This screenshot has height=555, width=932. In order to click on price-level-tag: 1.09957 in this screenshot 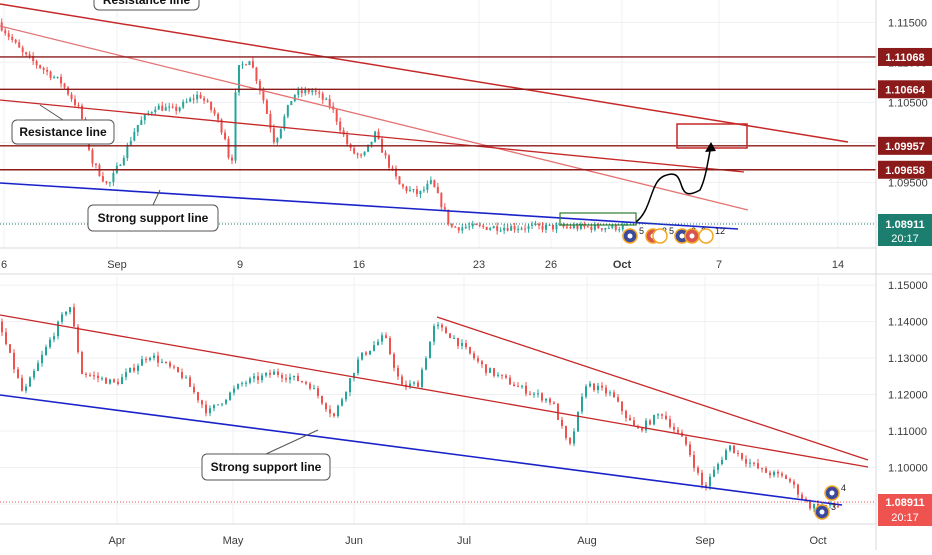, I will do `click(905, 145)`.